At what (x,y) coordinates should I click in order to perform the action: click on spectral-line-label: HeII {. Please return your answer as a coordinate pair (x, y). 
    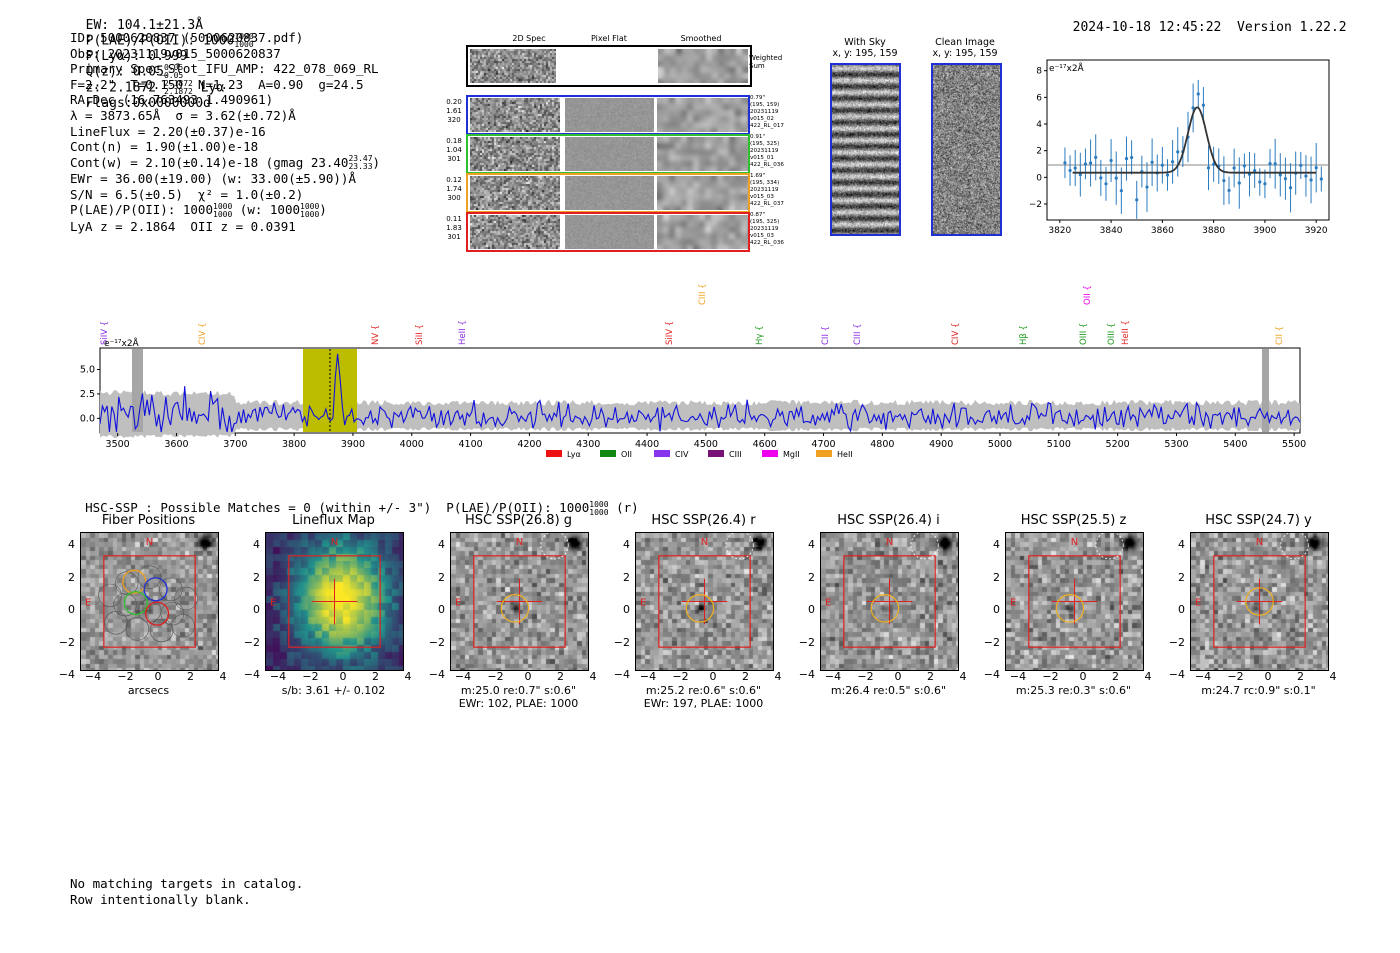
    Looking at the image, I should click on (1126, 332).